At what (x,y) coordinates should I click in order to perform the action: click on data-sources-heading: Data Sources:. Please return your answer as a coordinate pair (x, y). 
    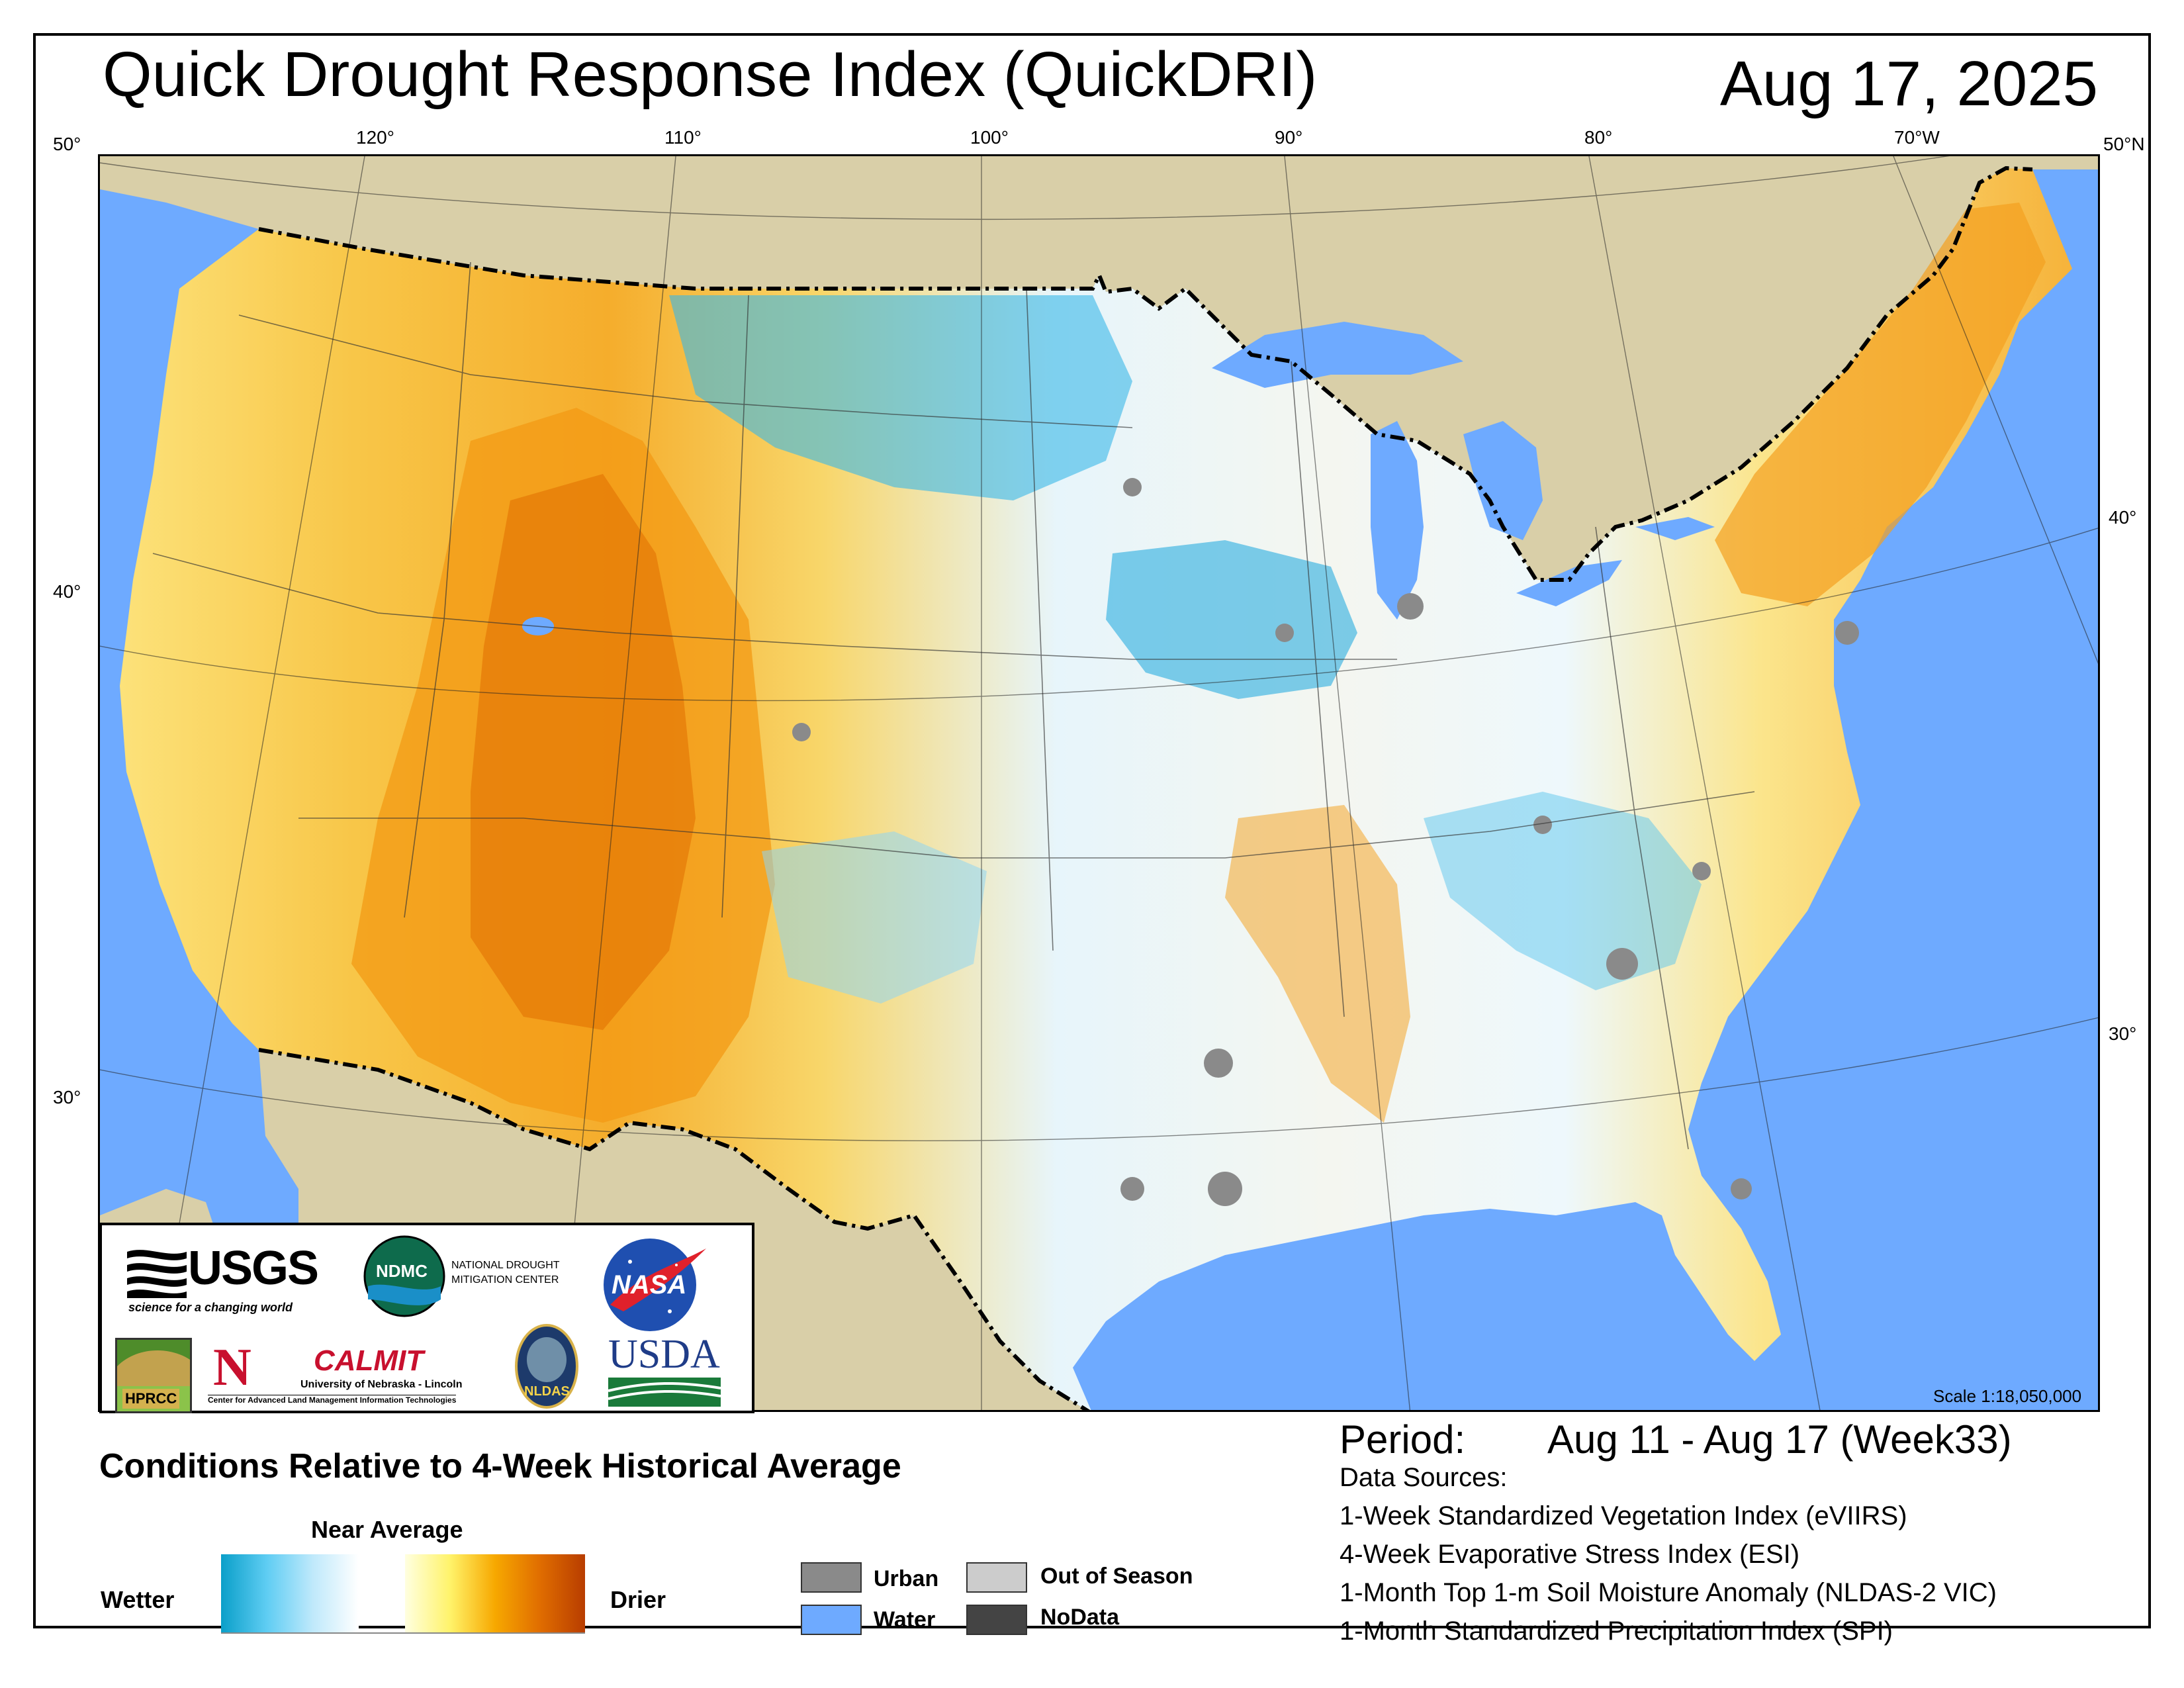
    Looking at the image, I should click on (1424, 1477).